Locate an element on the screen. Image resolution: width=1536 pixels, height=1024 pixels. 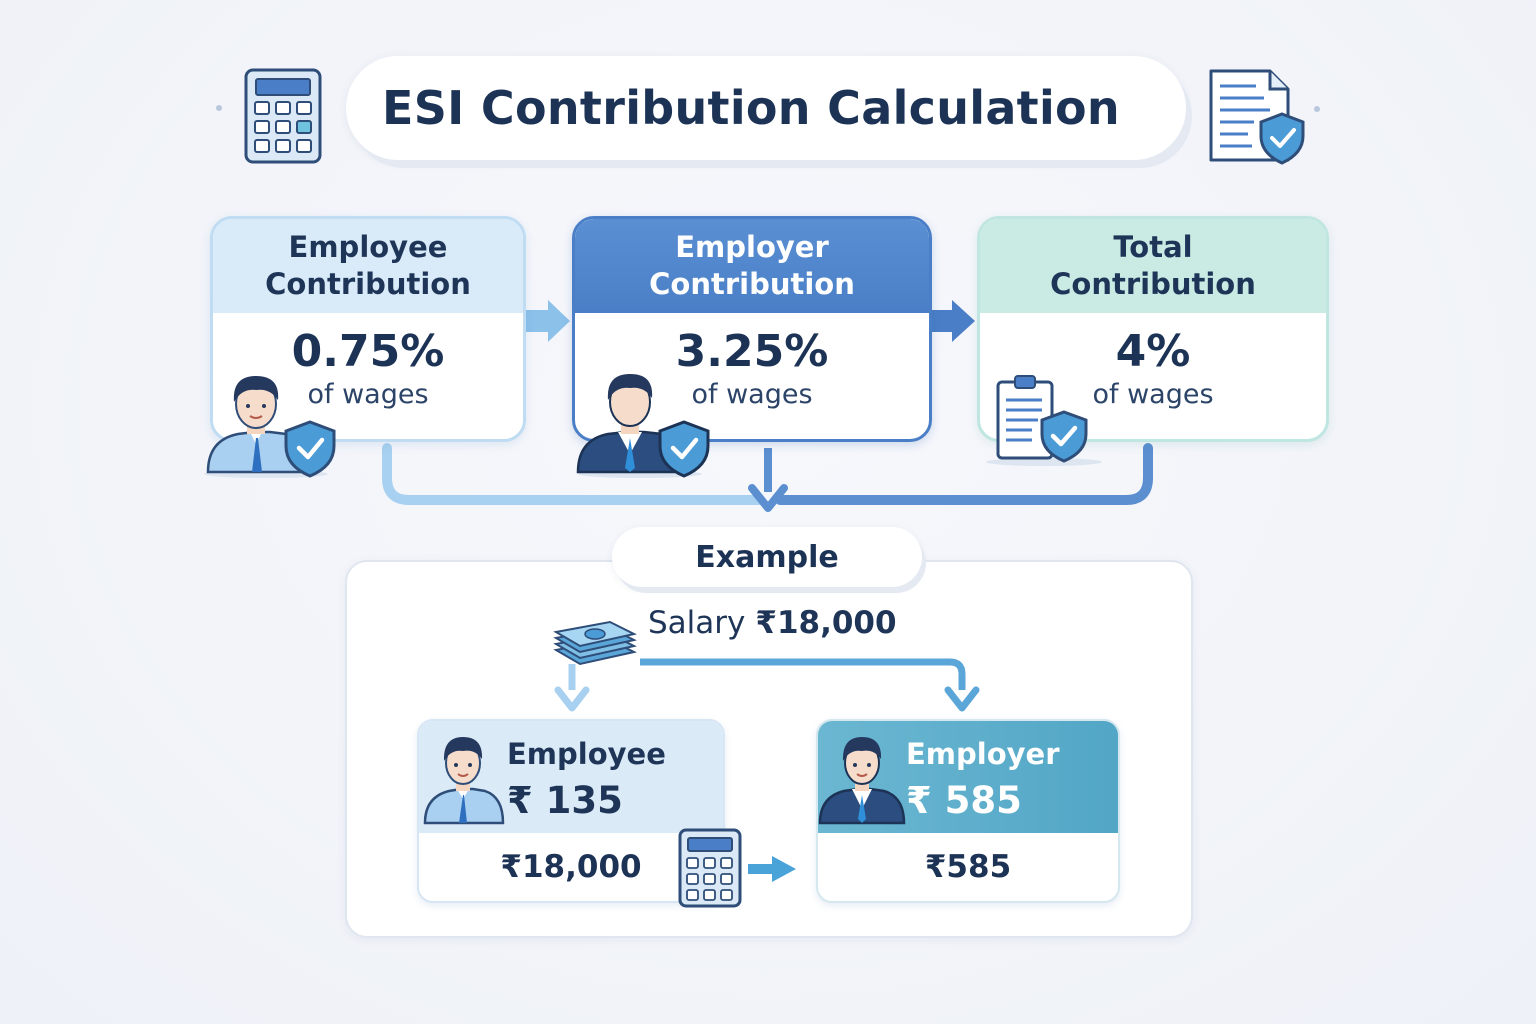
salary-line: Salary ₹18,000 is located at coordinates (772, 623).